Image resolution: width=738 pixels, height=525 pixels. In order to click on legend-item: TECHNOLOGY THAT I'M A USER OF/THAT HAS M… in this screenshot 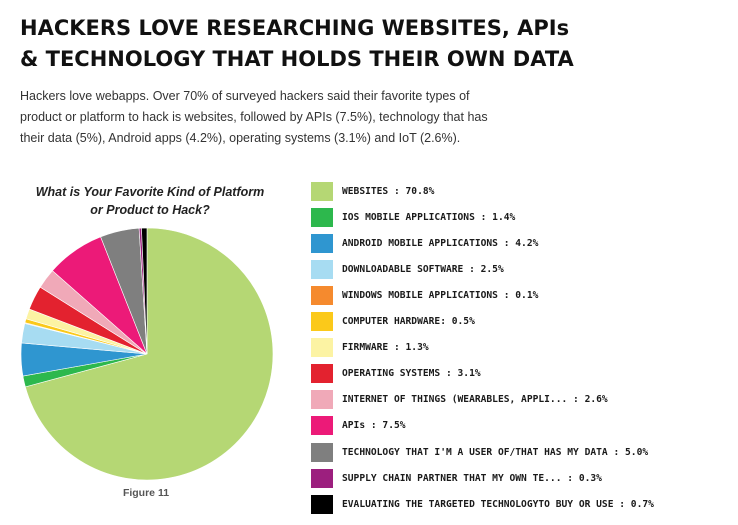, I will do `click(521, 452)`.